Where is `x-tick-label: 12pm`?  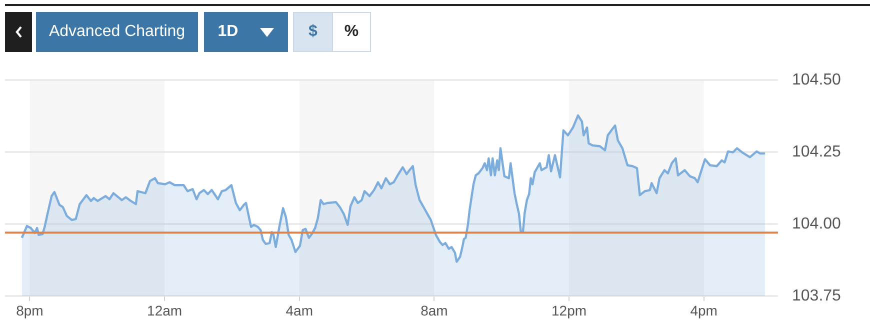 x-tick-label: 12pm is located at coordinates (569, 310).